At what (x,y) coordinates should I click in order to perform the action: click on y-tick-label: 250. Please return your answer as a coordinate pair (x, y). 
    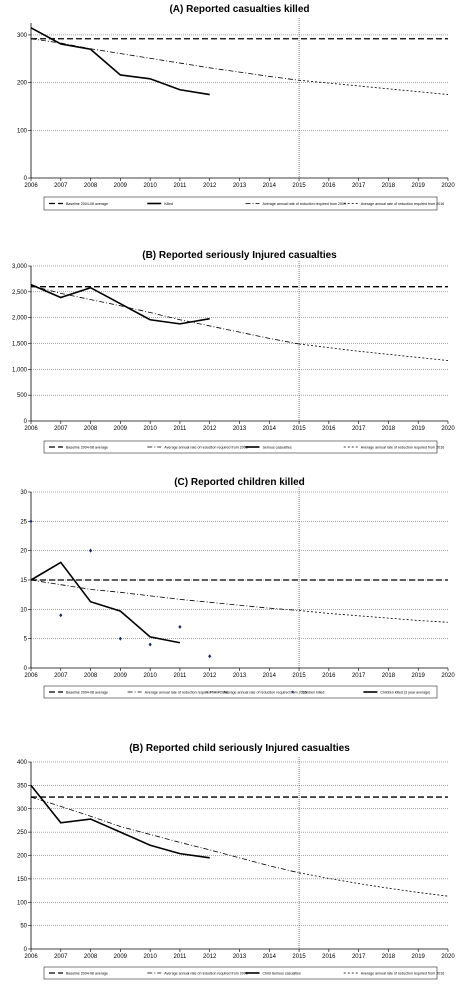
    Looking at the image, I should click on (22, 833).